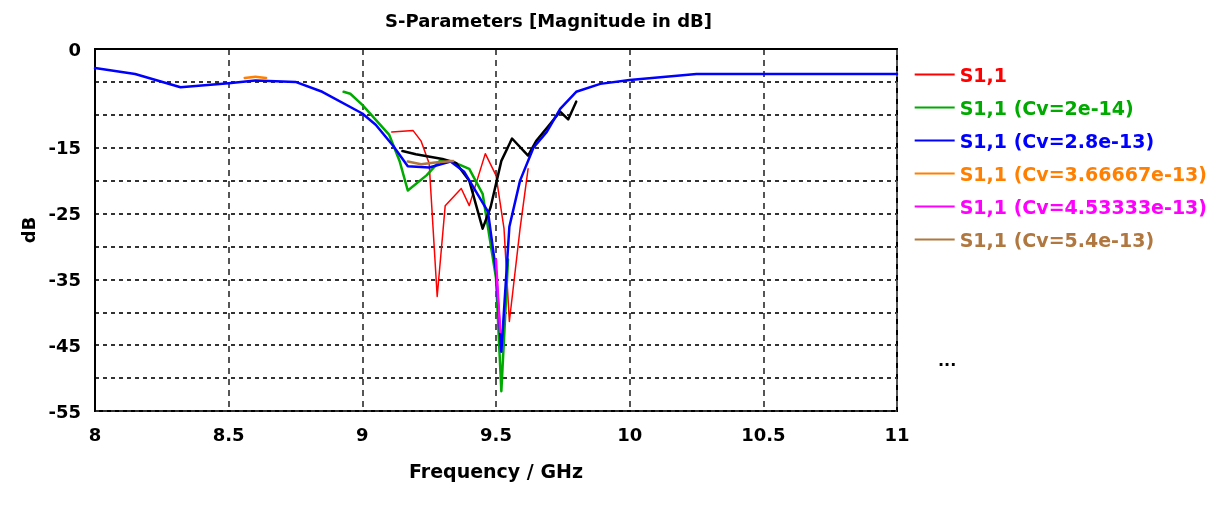 The height and width of the screenshot is (508, 1222). What do you see at coordinates (459, 226) in the screenshot?
I see `line-series` at bounding box center [459, 226].